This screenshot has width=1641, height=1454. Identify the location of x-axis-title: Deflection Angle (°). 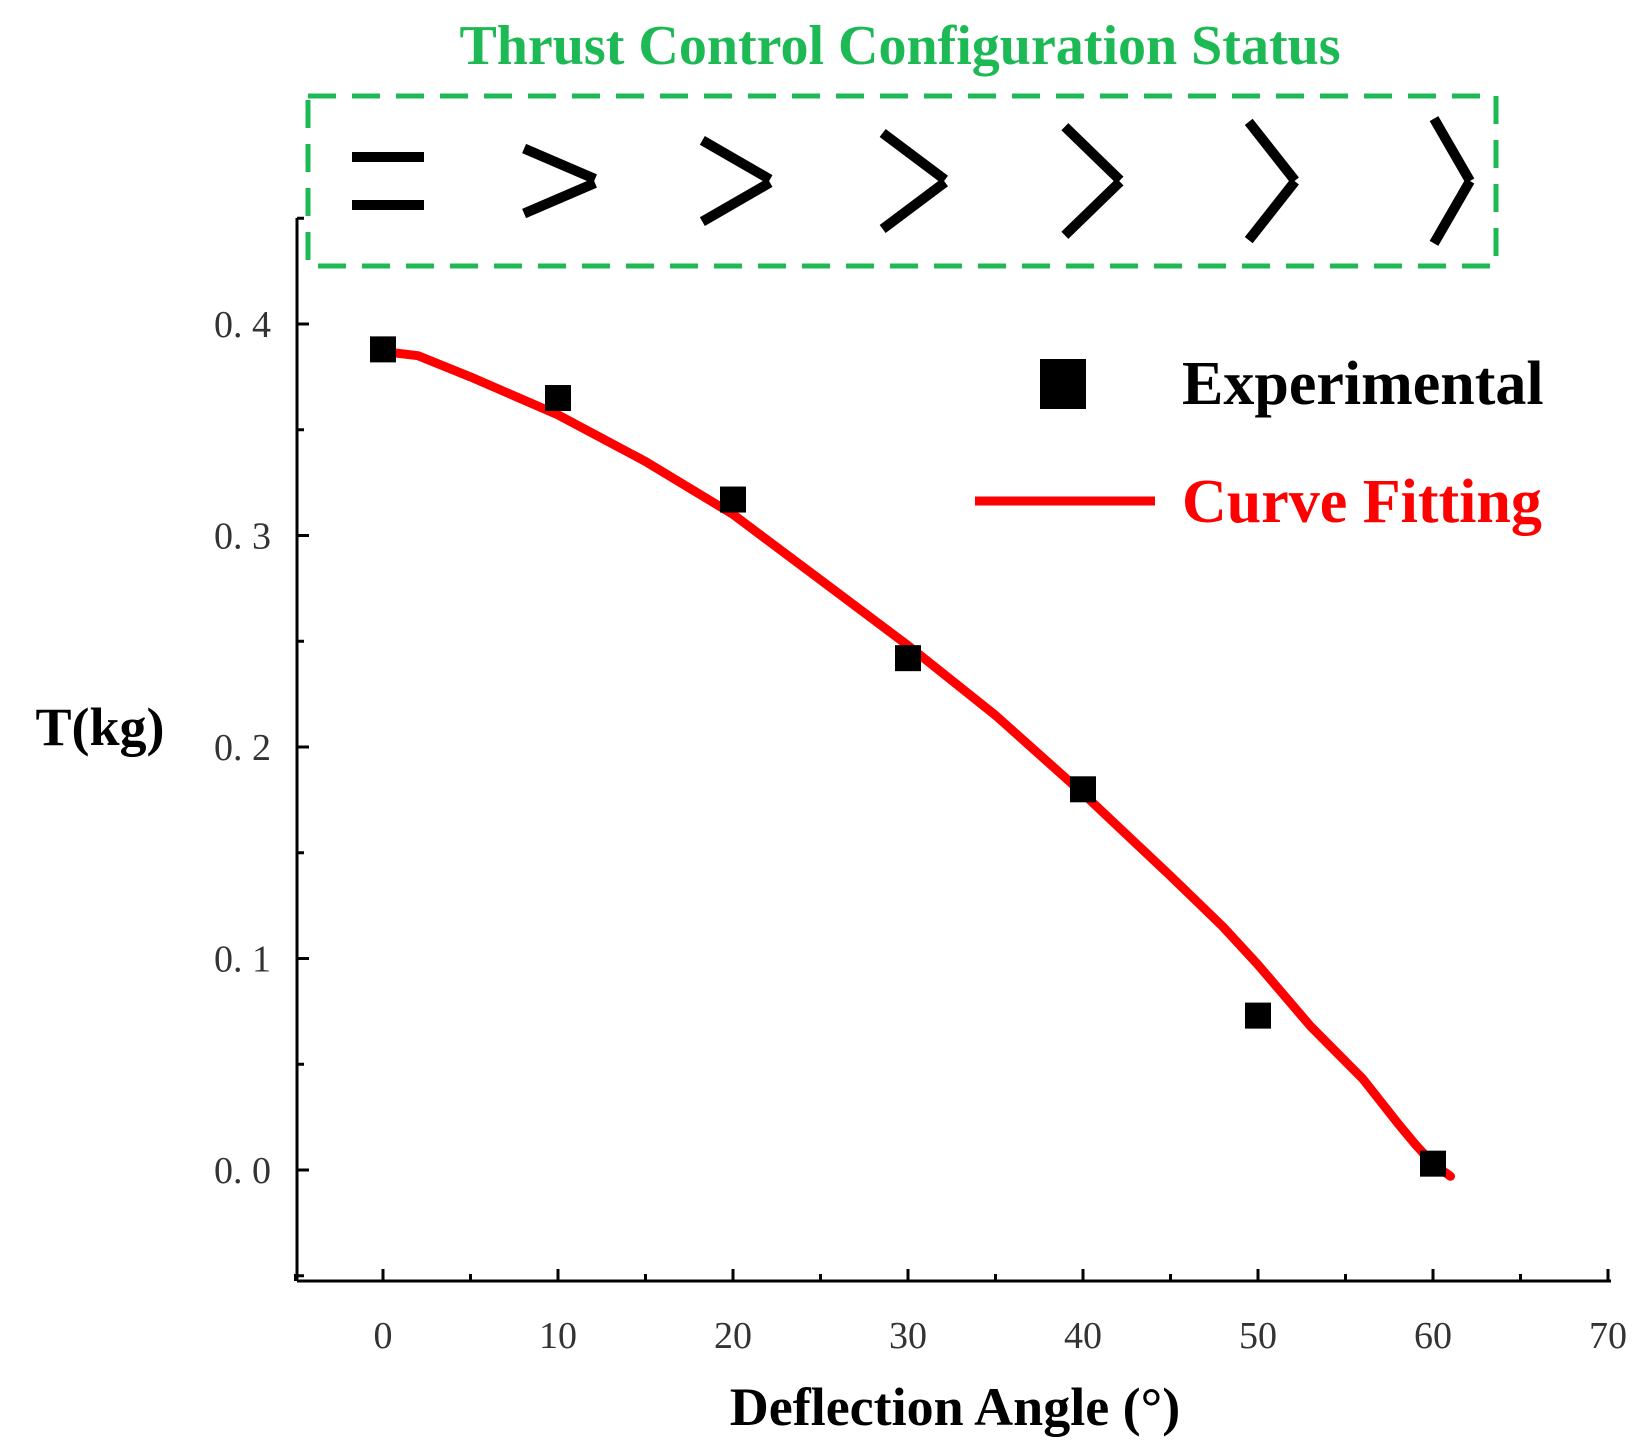
(955, 1407).